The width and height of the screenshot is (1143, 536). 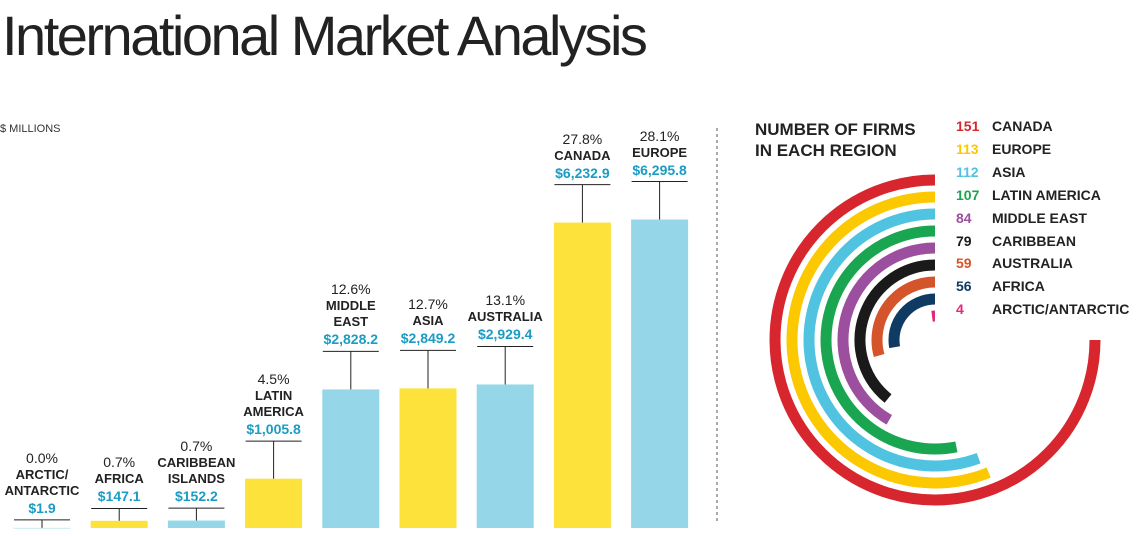 What do you see at coordinates (42, 507) in the screenshot?
I see `value-label: $1.9` at bounding box center [42, 507].